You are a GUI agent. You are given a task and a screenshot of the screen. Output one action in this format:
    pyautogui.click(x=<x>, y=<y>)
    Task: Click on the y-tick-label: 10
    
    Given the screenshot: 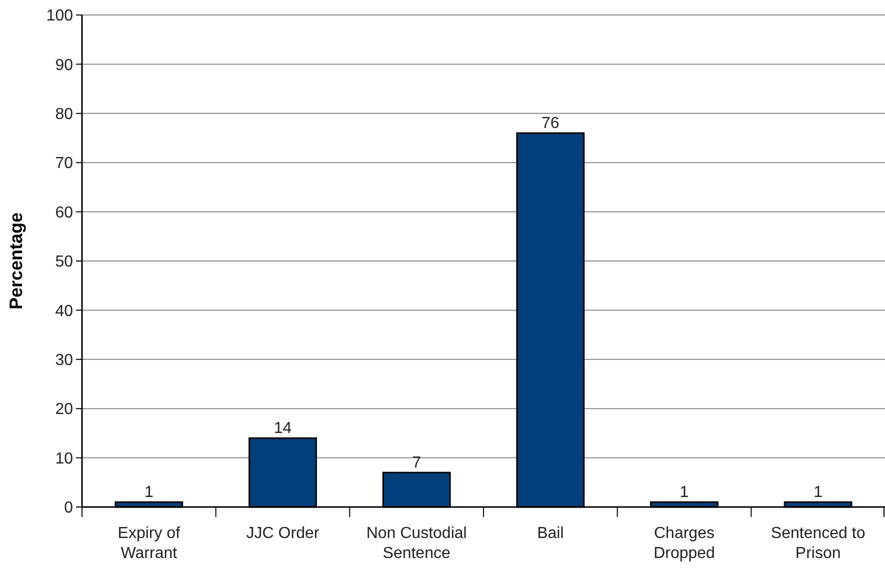 What is the action you would take?
    pyautogui.click(x=64, y=459)
    